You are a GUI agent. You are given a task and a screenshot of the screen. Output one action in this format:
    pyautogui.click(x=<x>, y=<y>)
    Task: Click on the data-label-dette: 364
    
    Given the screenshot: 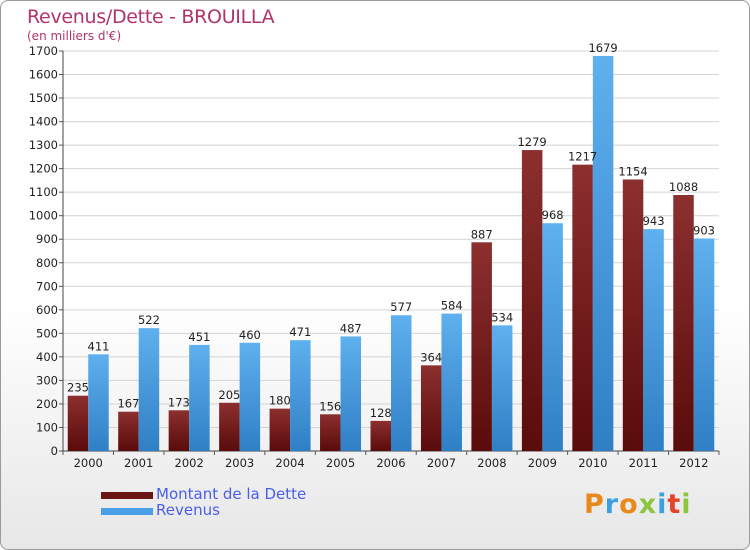 What is the action you would take?
    pyautogui.click(x=431, y=357)
    